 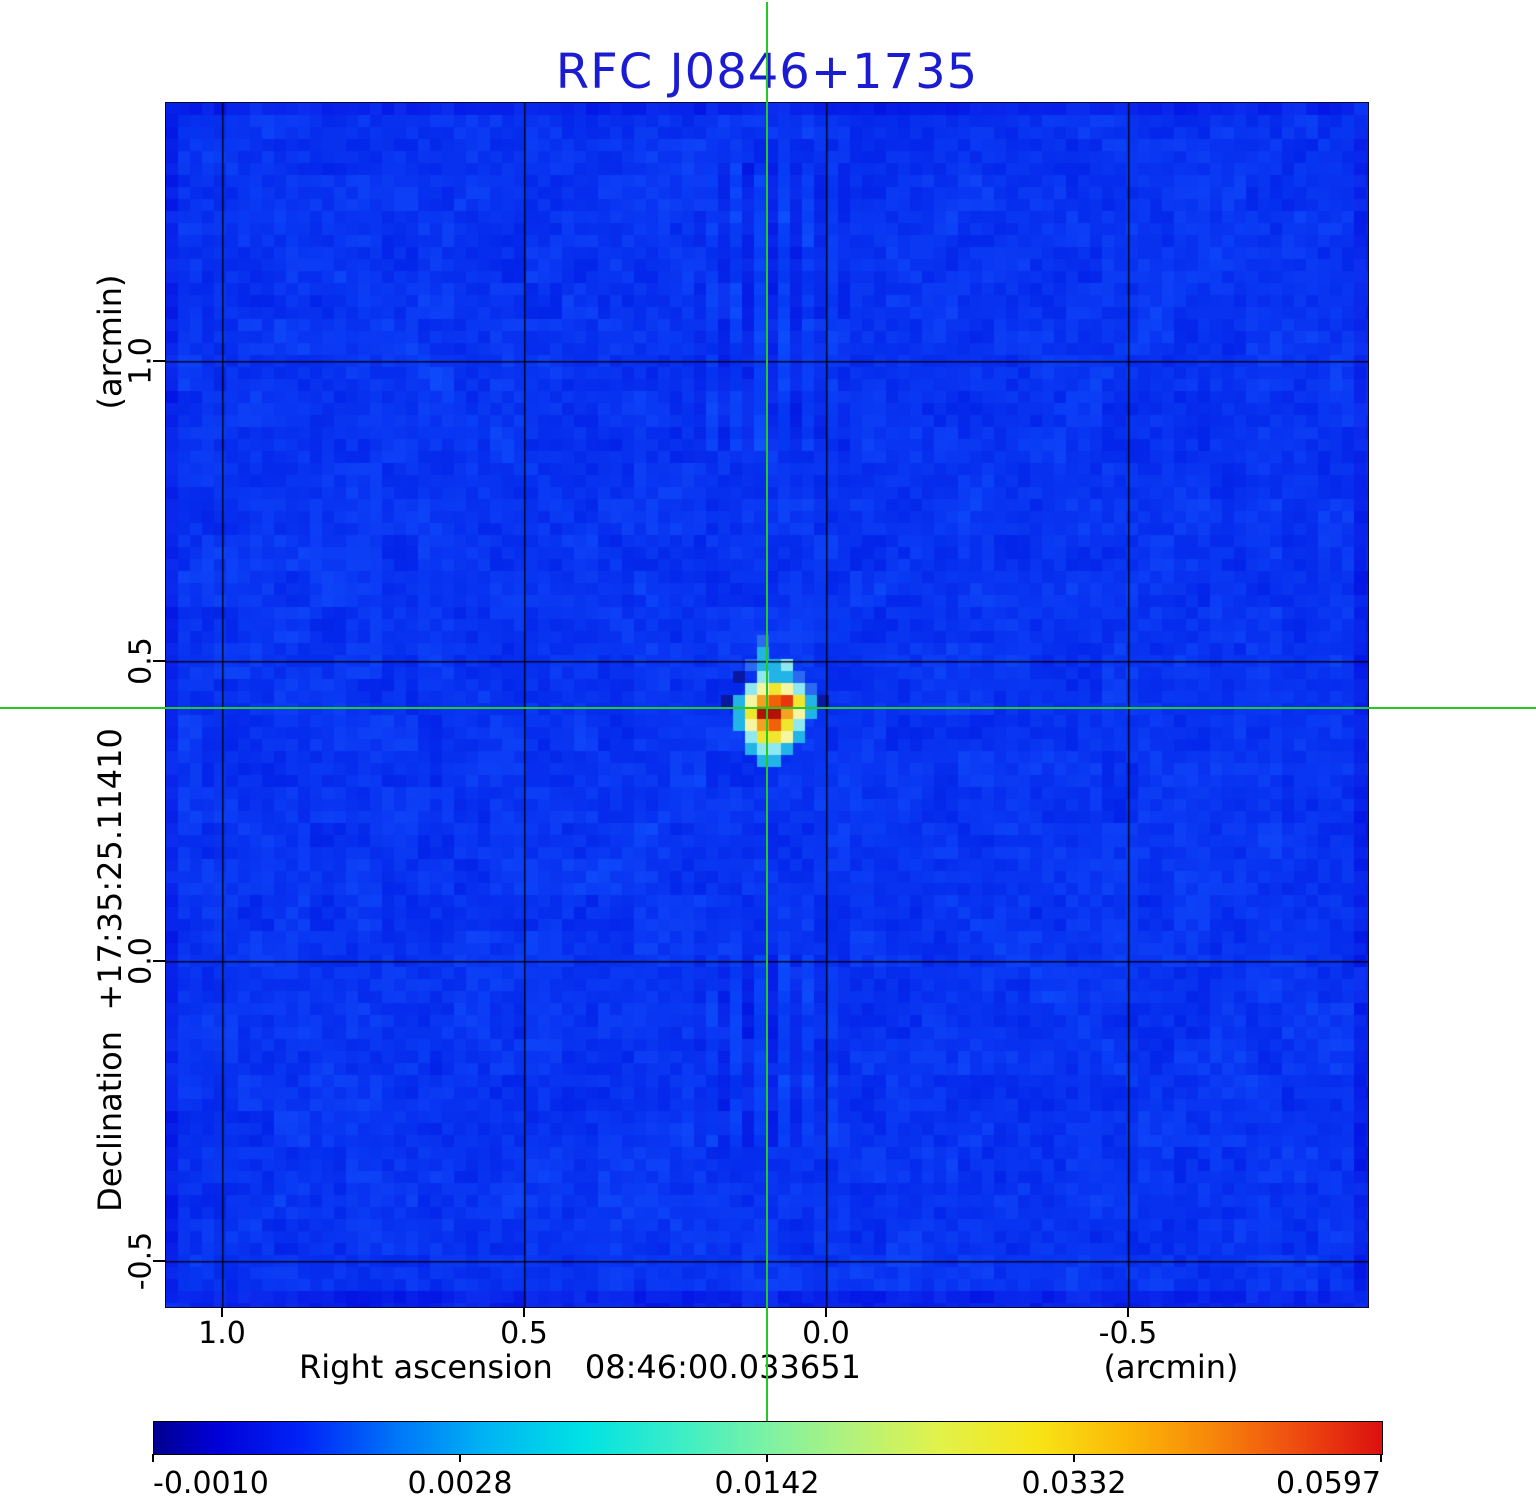 What do you see at coordinates (110, 1121) in the screenshot?
I see `y-axis-label: Declination` at bounding box center [110, 1121].